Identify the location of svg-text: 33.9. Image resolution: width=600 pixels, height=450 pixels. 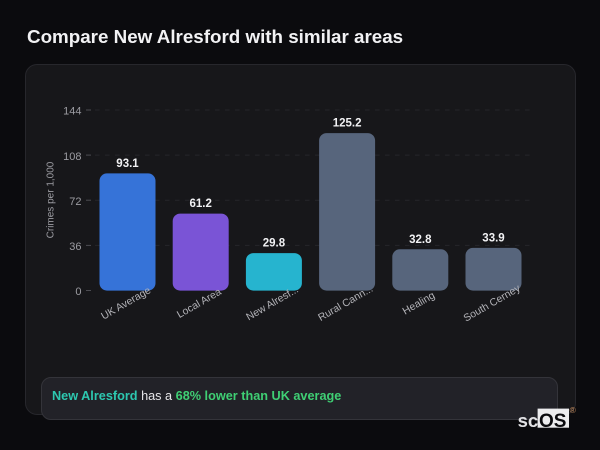
(493, 238).